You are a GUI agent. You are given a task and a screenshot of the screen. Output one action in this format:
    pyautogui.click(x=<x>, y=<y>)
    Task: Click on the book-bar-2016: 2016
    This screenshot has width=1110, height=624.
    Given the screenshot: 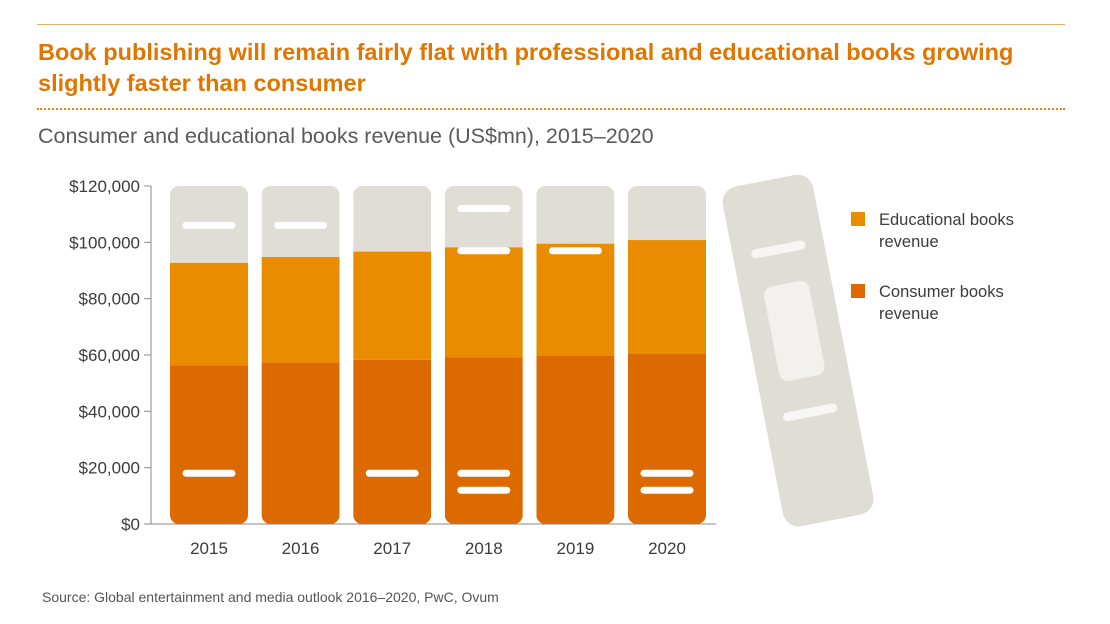 What is the action you would take?
    pyautogui.click(x=300, y=372)
    